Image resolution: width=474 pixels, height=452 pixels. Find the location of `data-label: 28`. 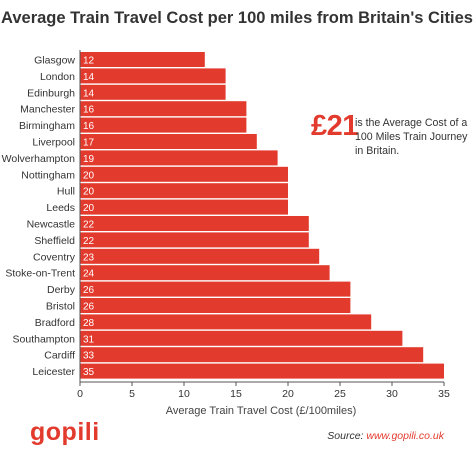

data-label: 28 is located at coordinates (89, 323).